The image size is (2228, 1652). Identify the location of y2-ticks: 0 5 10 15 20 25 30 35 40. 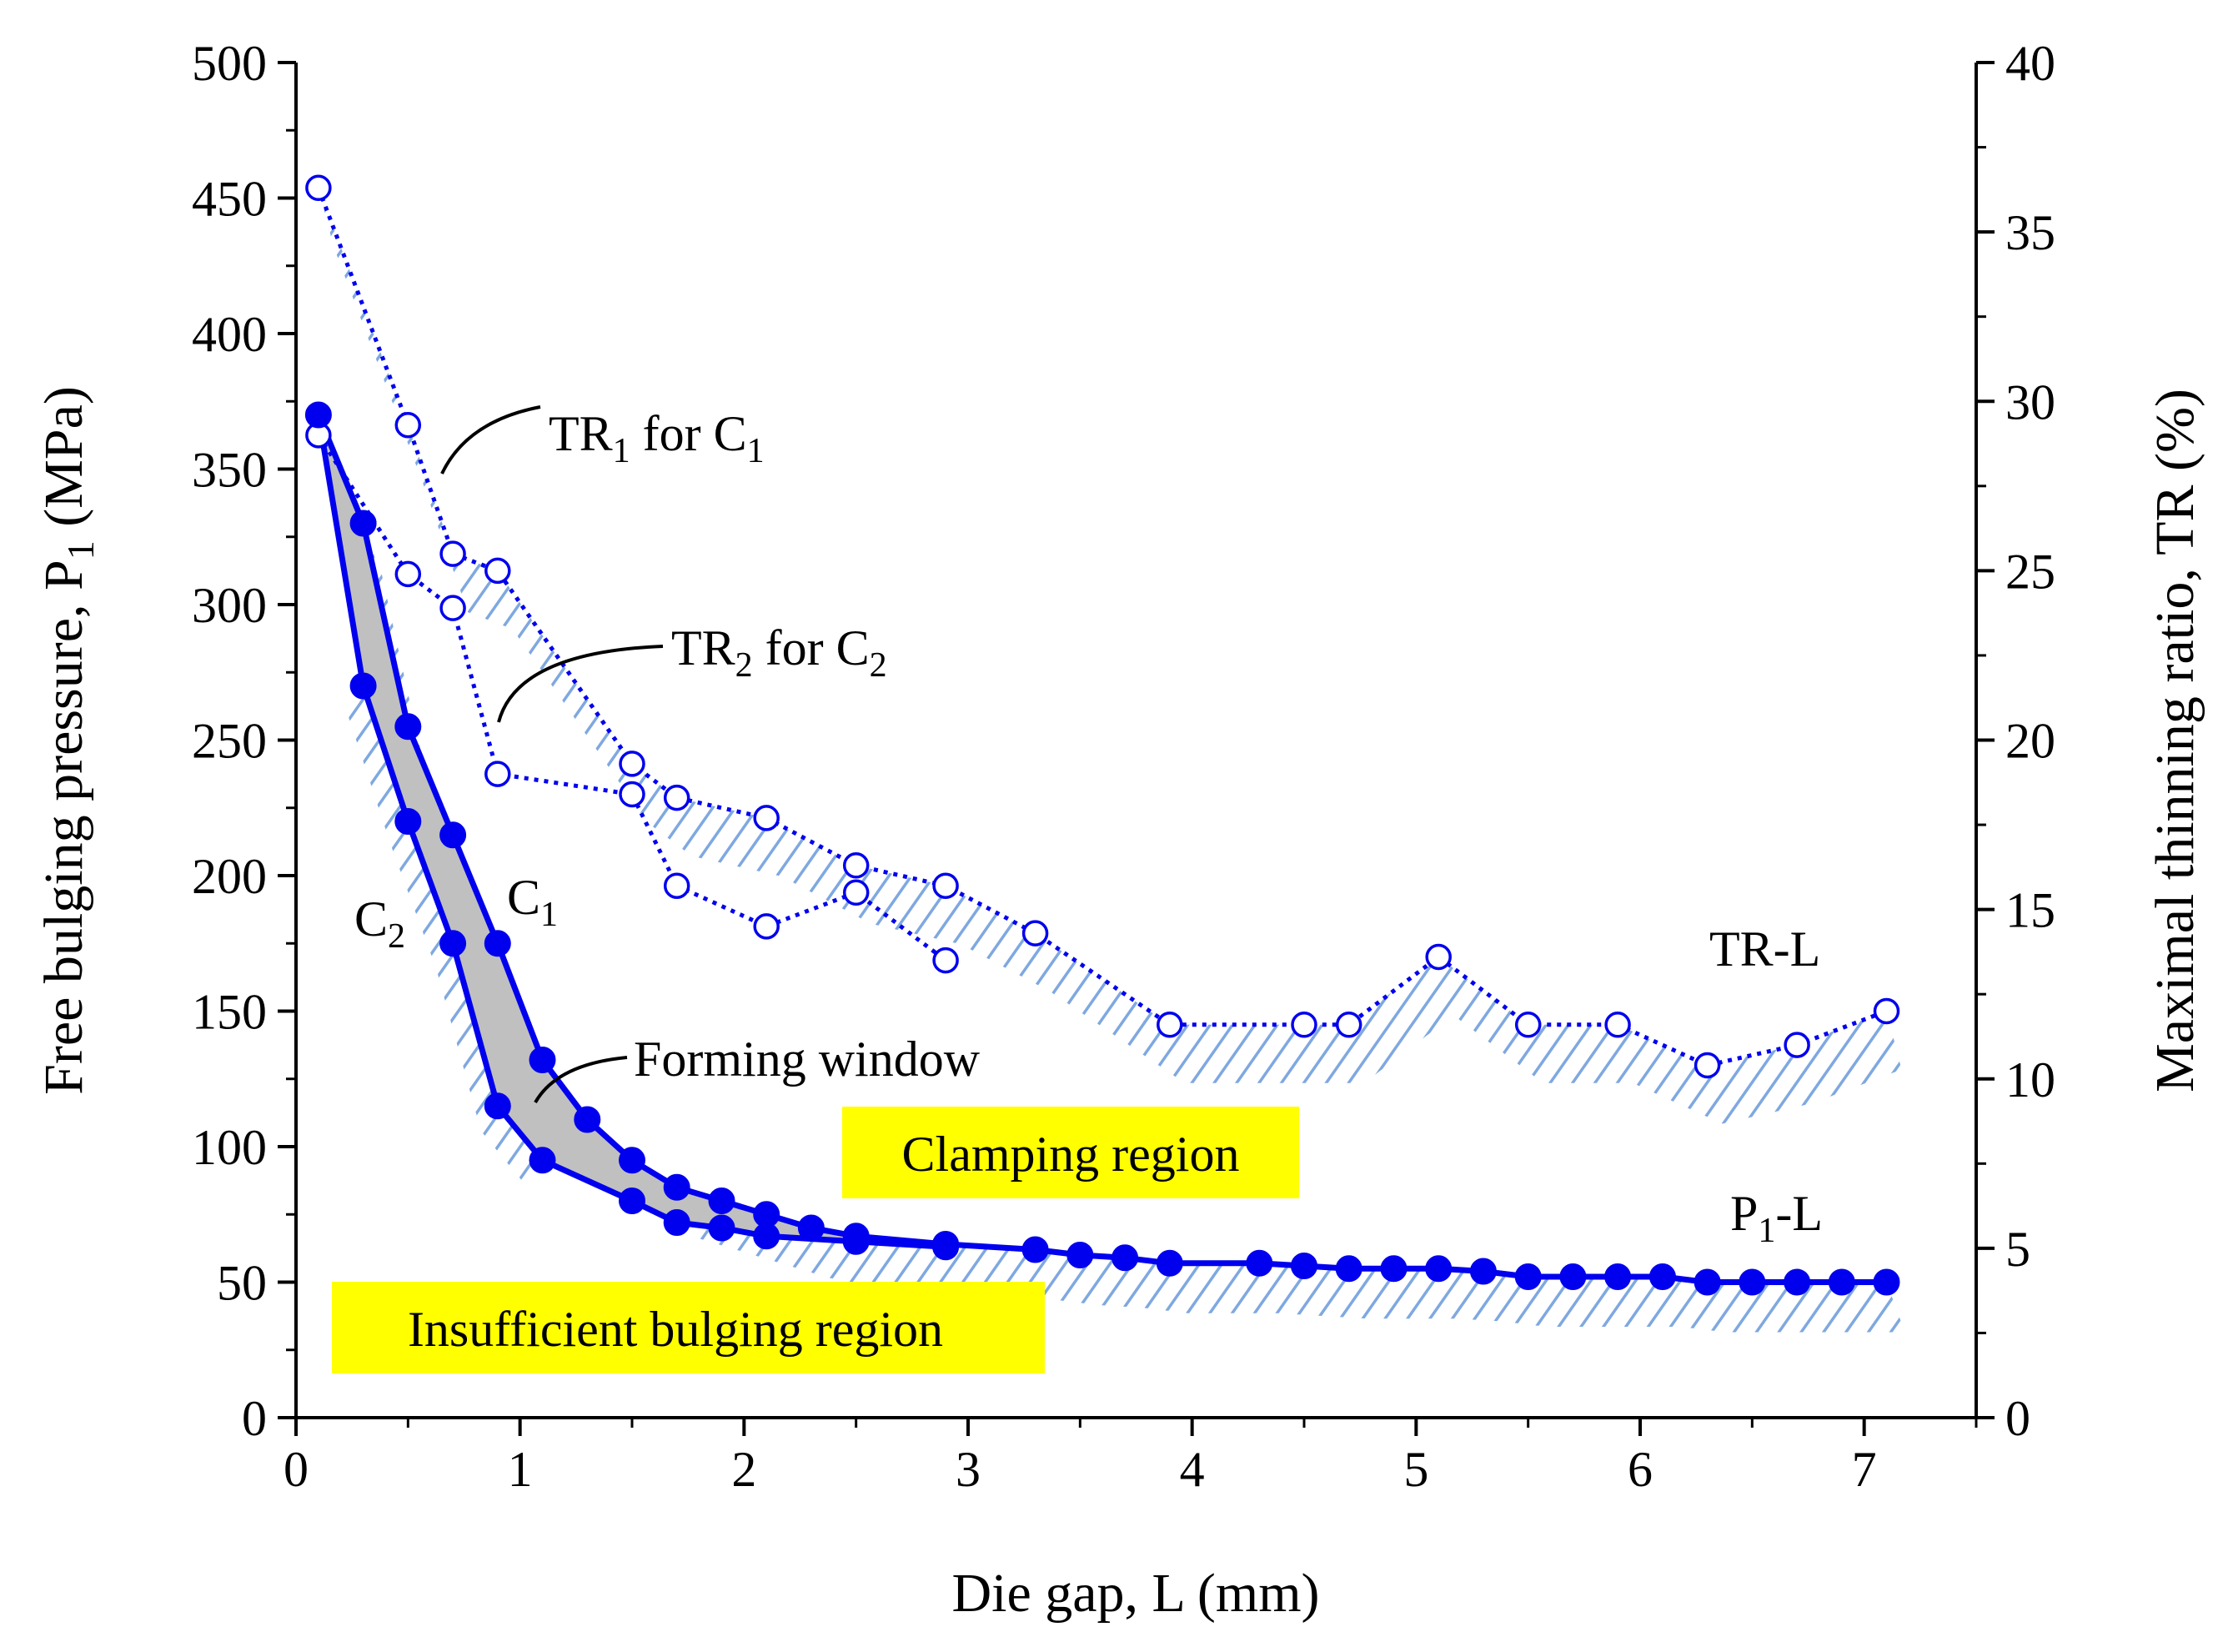
(2015, 741).